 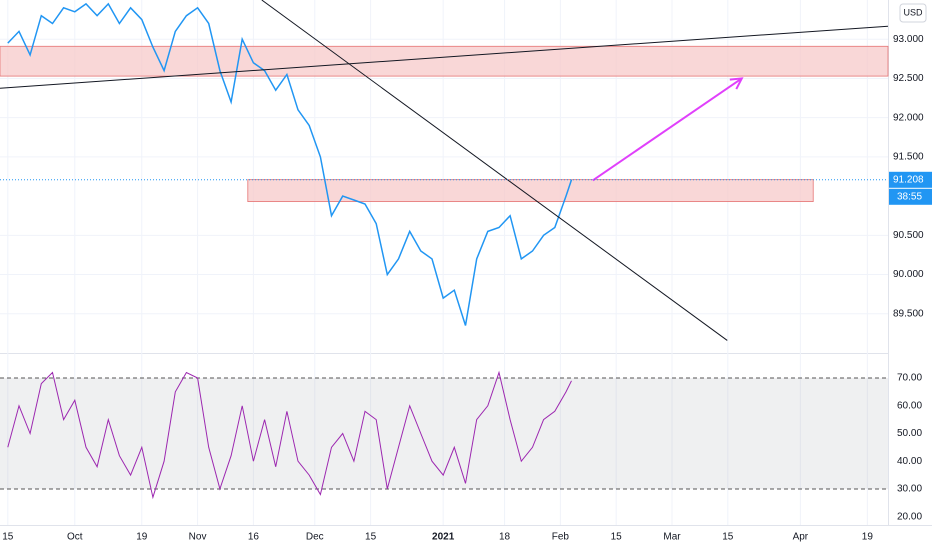 I want to click on y-tick-label: 93.000, so click(x=908, y=39).